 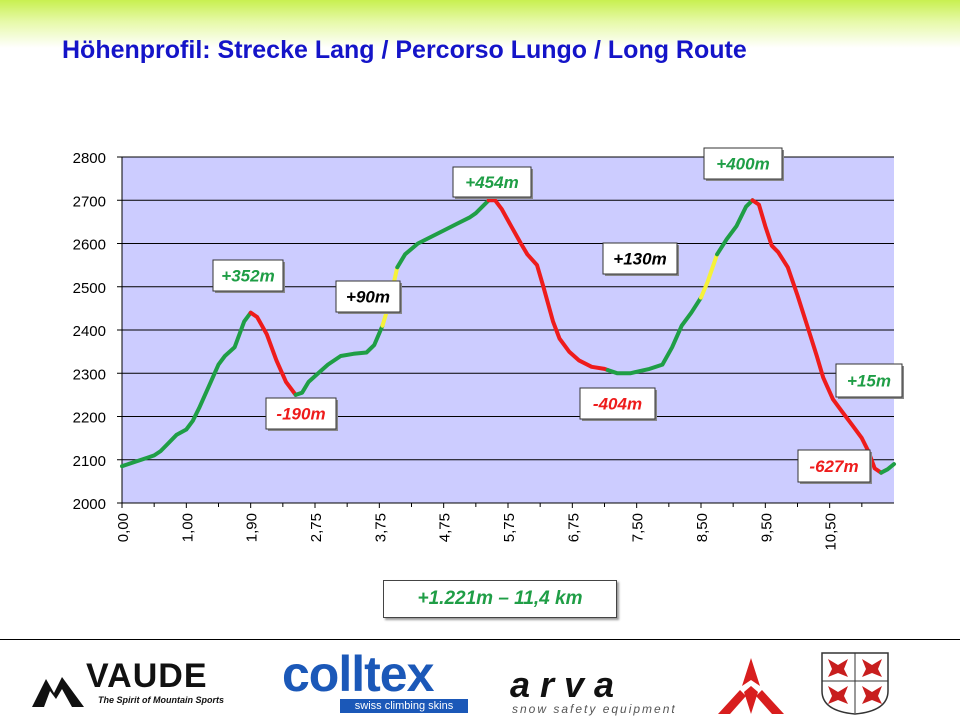 I want to click on route-summary-box: +1.221m – 11,4 km, so click(x=500, y=599).